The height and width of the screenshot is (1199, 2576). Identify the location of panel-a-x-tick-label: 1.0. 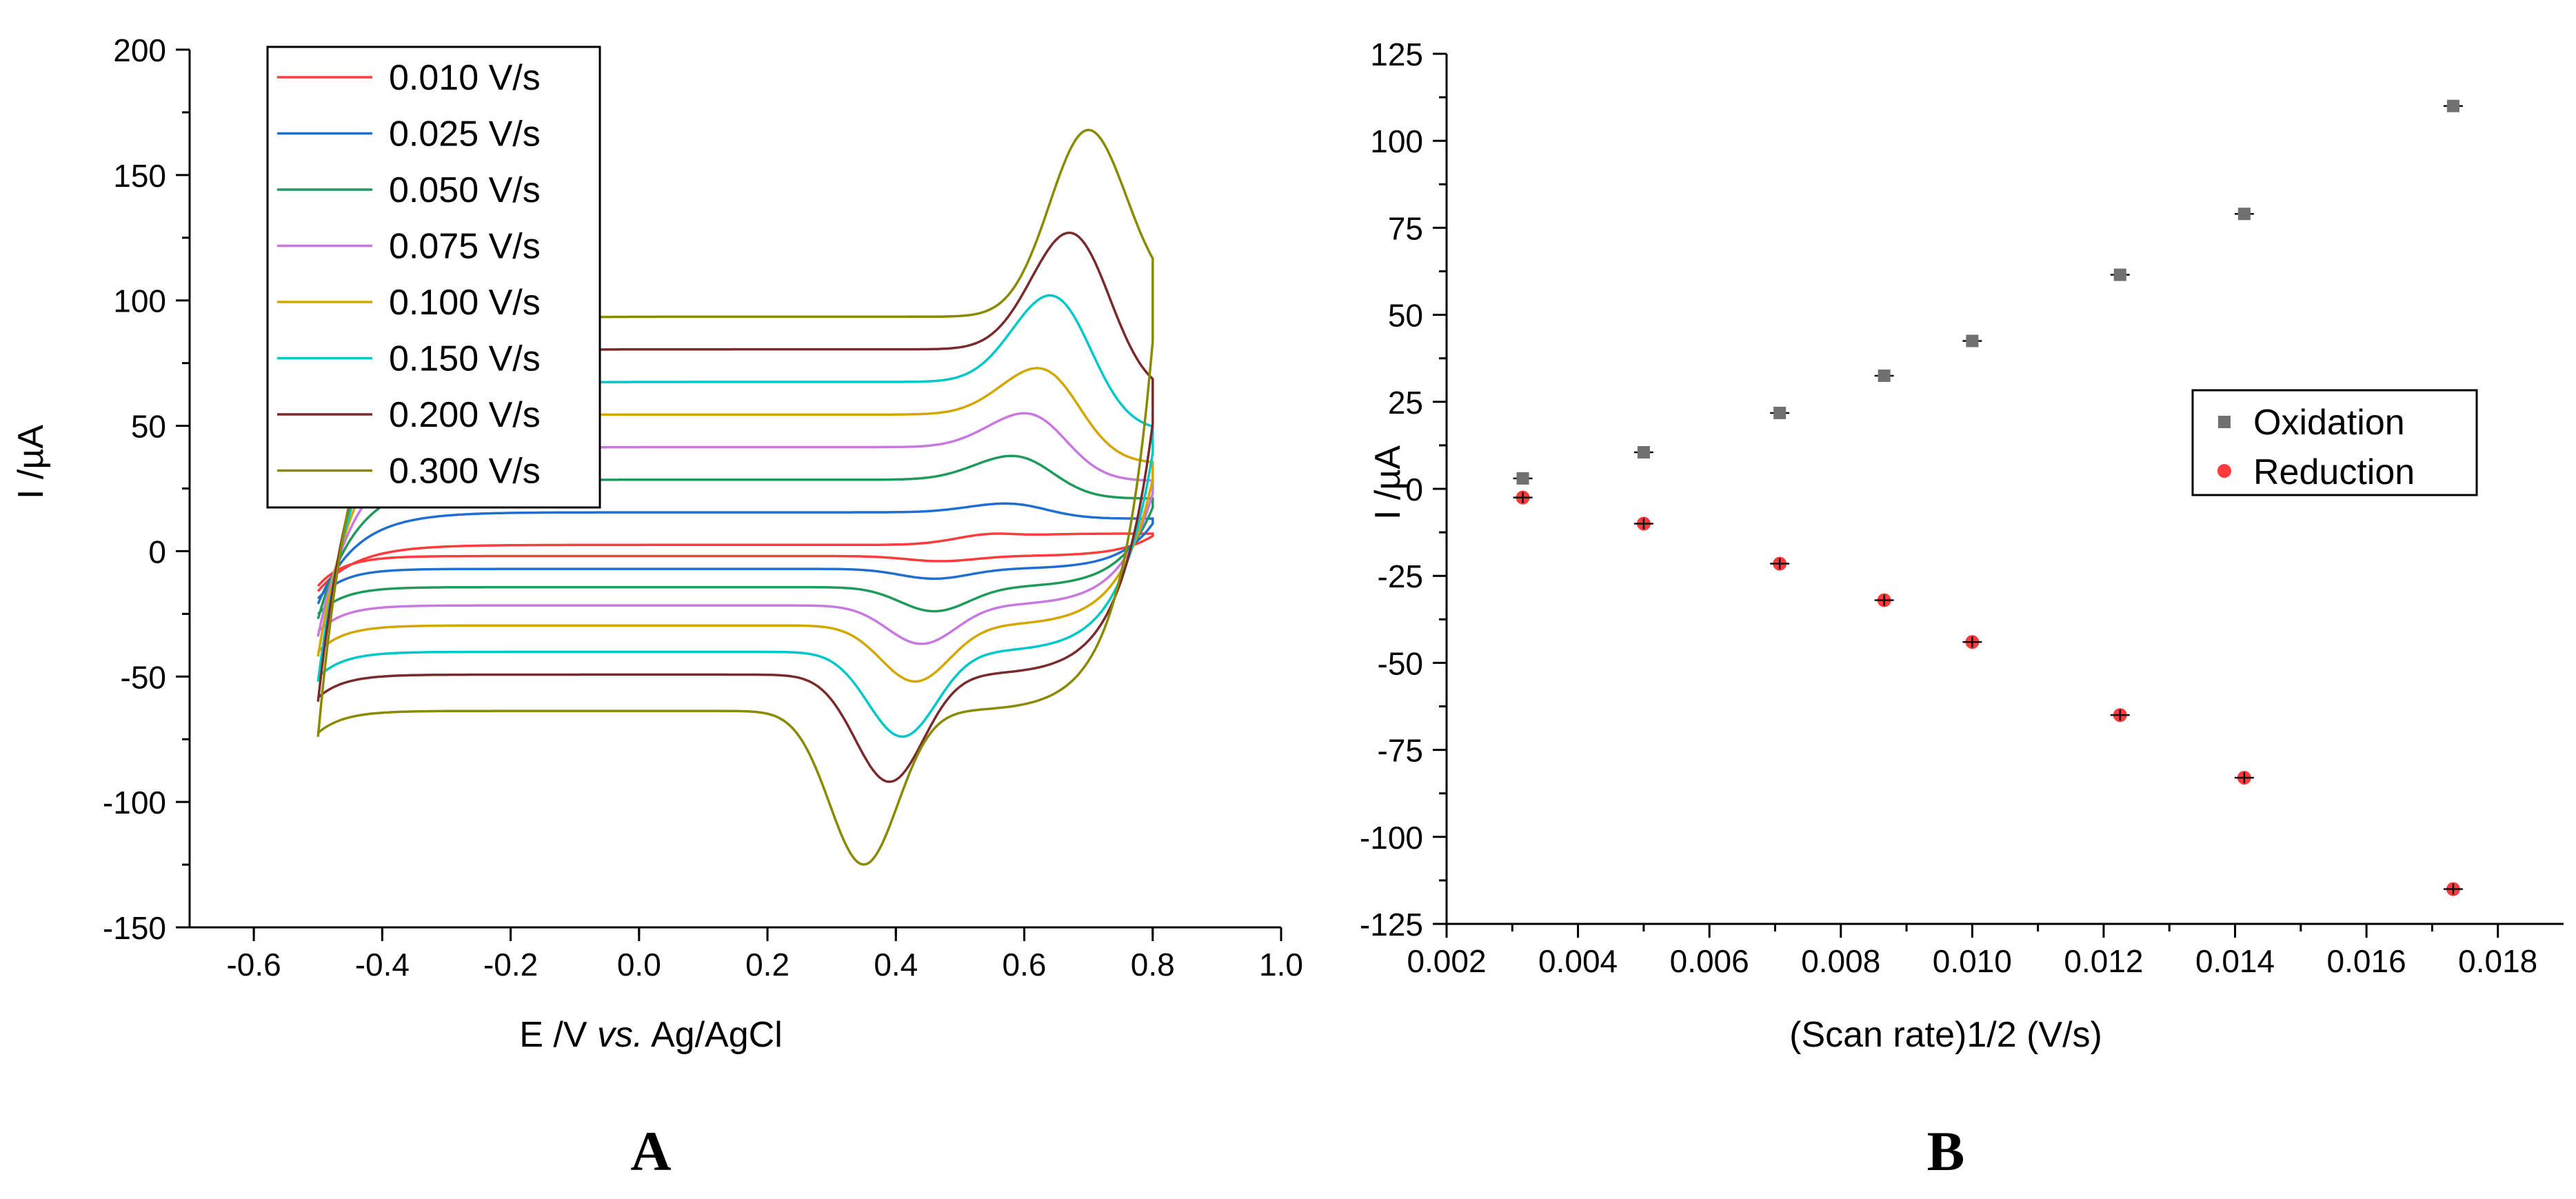
(1281, 965).